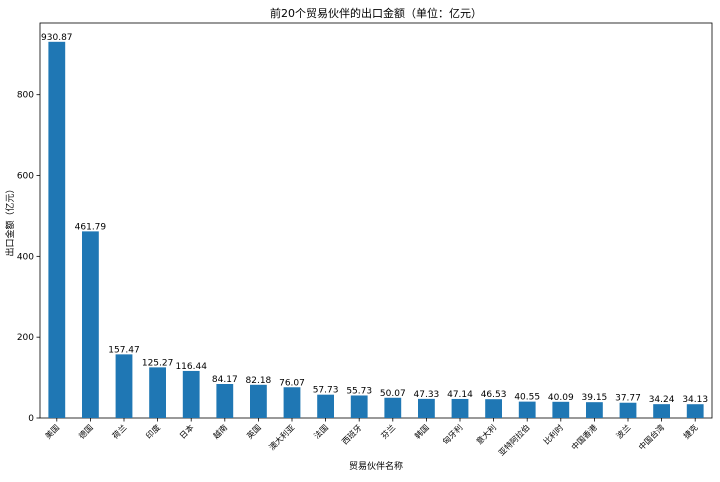 The width and height of the screenshot is (720, 482). I want to click on bar-value-label: 157.47, so click(124, 350).